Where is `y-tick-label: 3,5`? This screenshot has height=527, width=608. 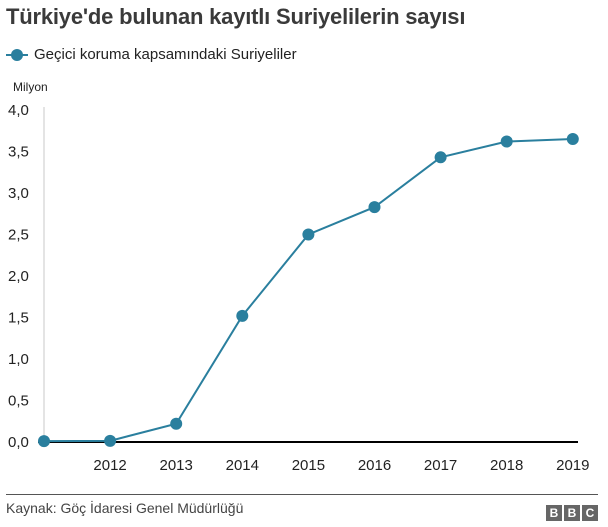 y-tick-label: 3,5 is located at coordinates (18, 152).